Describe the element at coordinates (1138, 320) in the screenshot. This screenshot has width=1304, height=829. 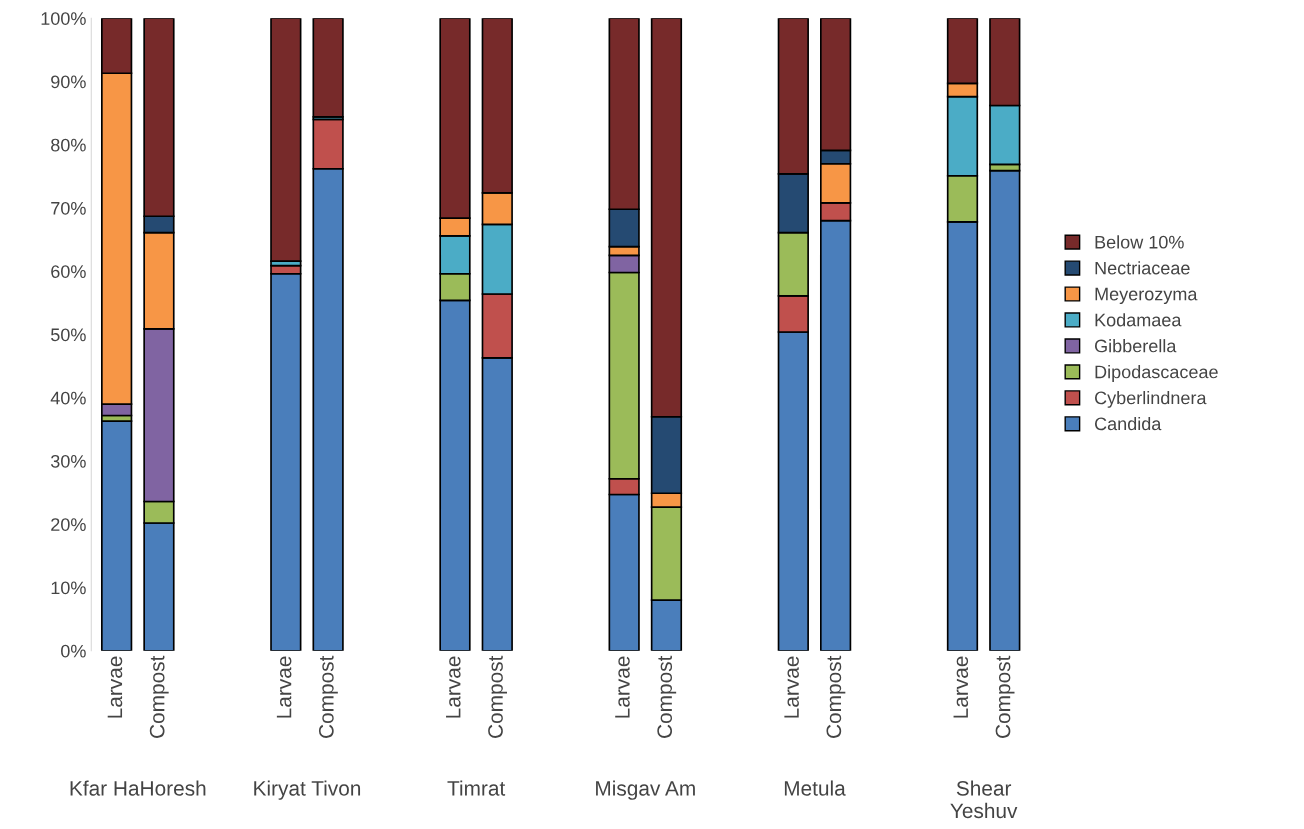
I see `legend-label: Kodamaea` at that location.